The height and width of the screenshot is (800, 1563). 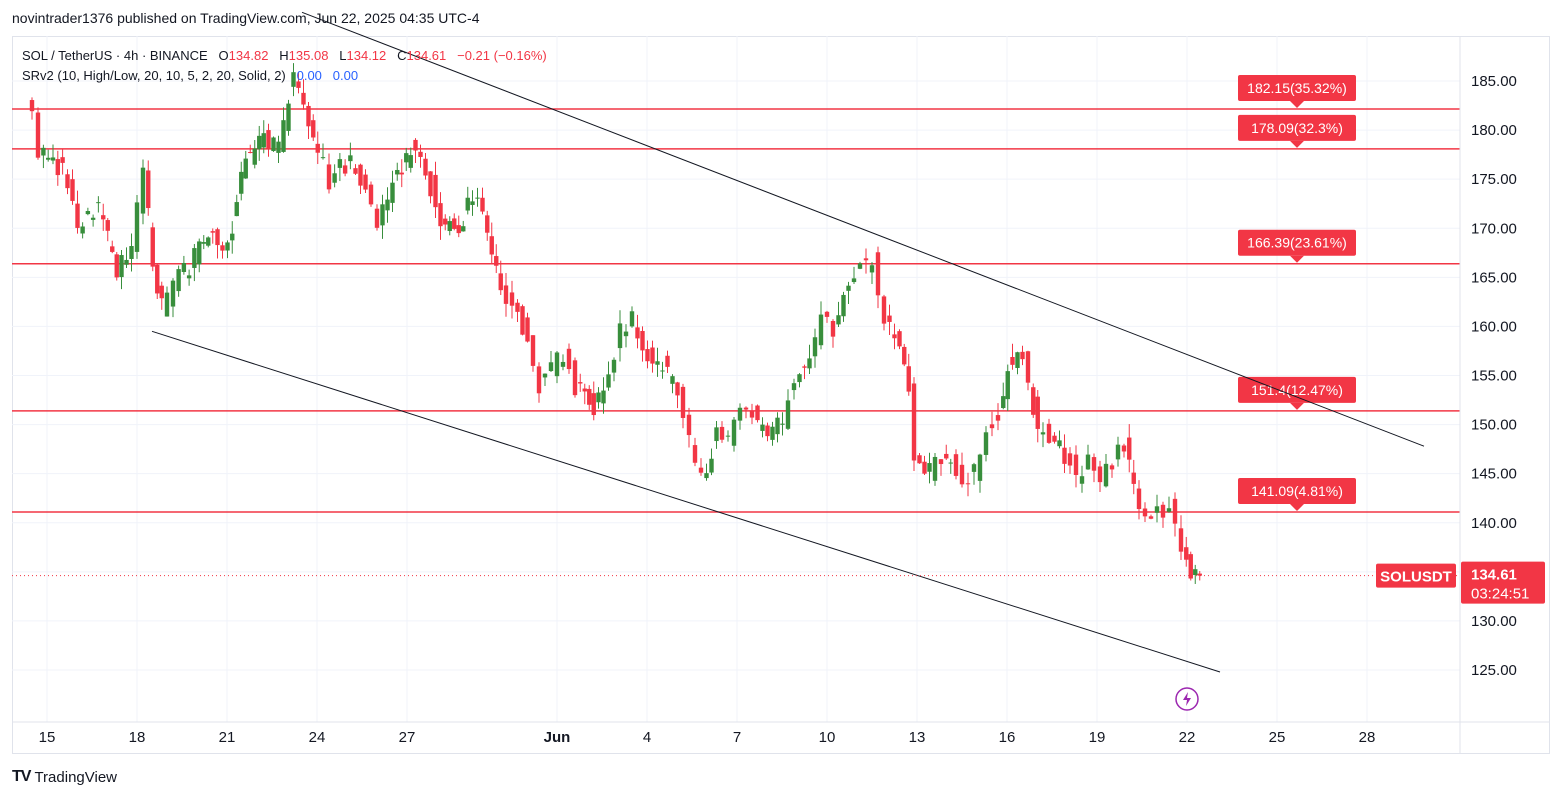 I want to click on y-tick-label: 185.00, so click(x=1494, y=81).